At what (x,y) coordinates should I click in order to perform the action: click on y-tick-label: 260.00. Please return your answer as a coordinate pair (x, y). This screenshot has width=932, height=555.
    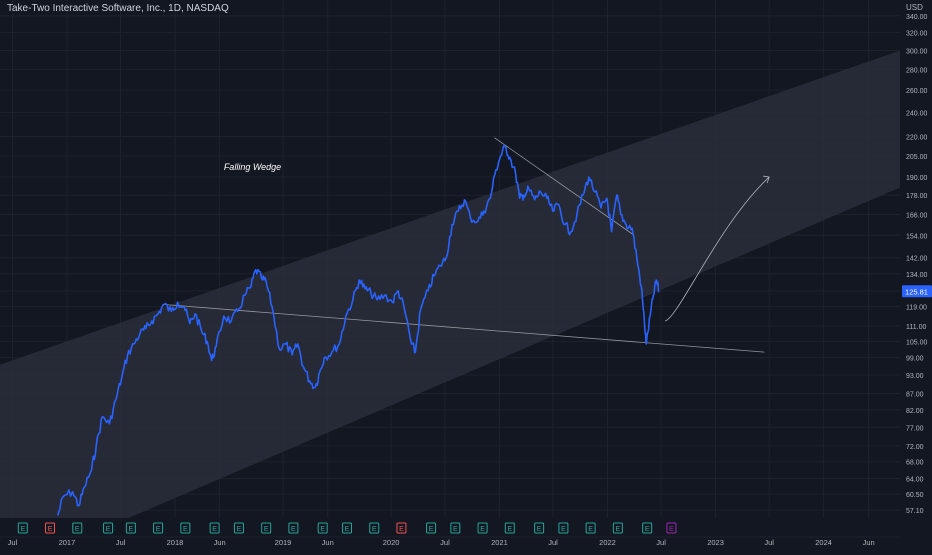
    Looking at the image, I should click on (917, 91).